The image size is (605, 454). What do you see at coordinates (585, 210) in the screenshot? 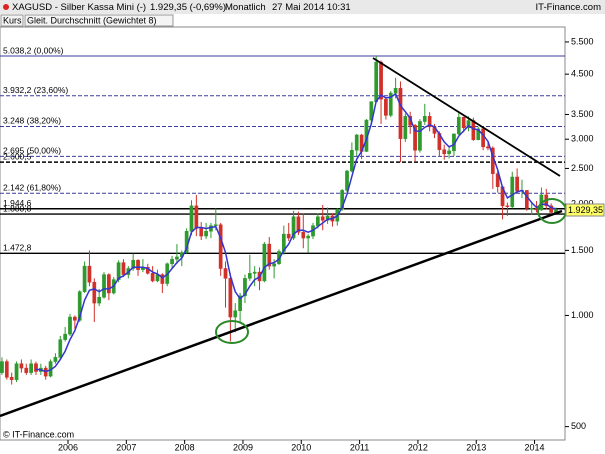
I see `last-price-label: 1.929,35` at bounding box center [585, 210].